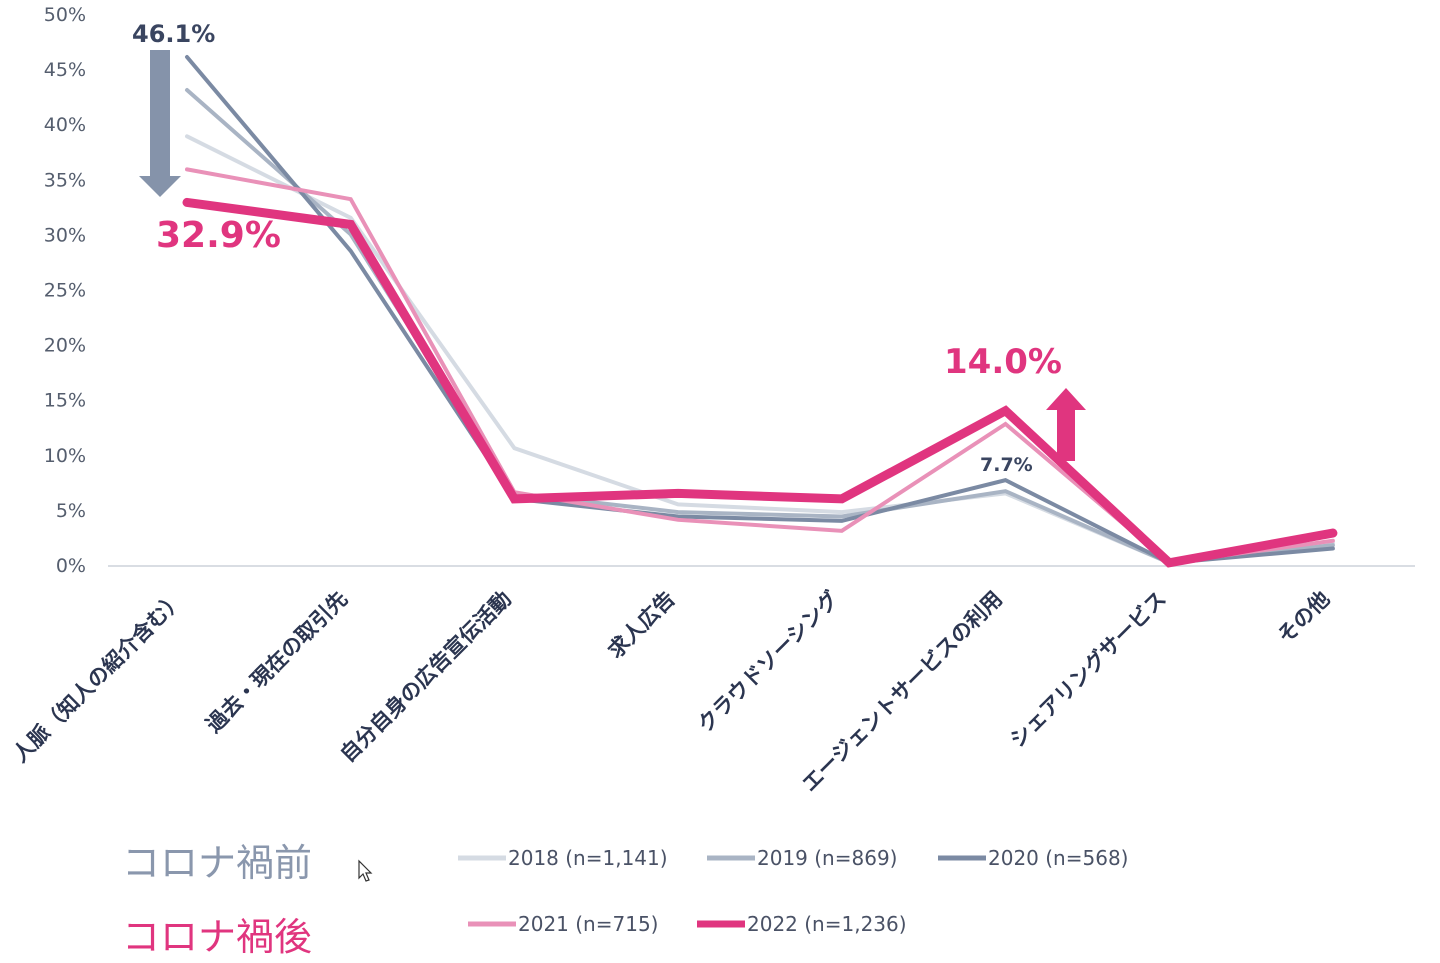  I want to click on annotation-32-9: 32.9%, so click(218, 235).